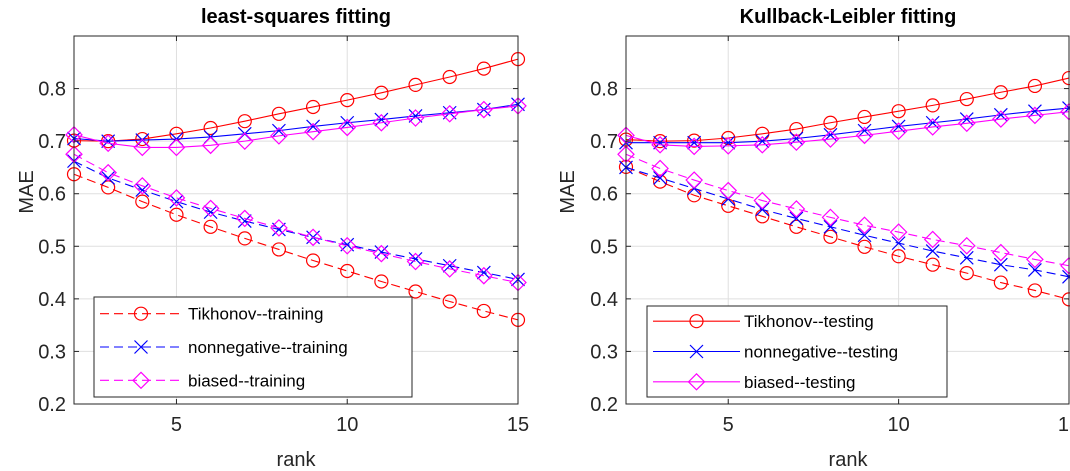 Image resolution: width=1070 pixels, height=471 pixels. I want to click on legend-label: Tikhonov--testing, so click(809, 321).